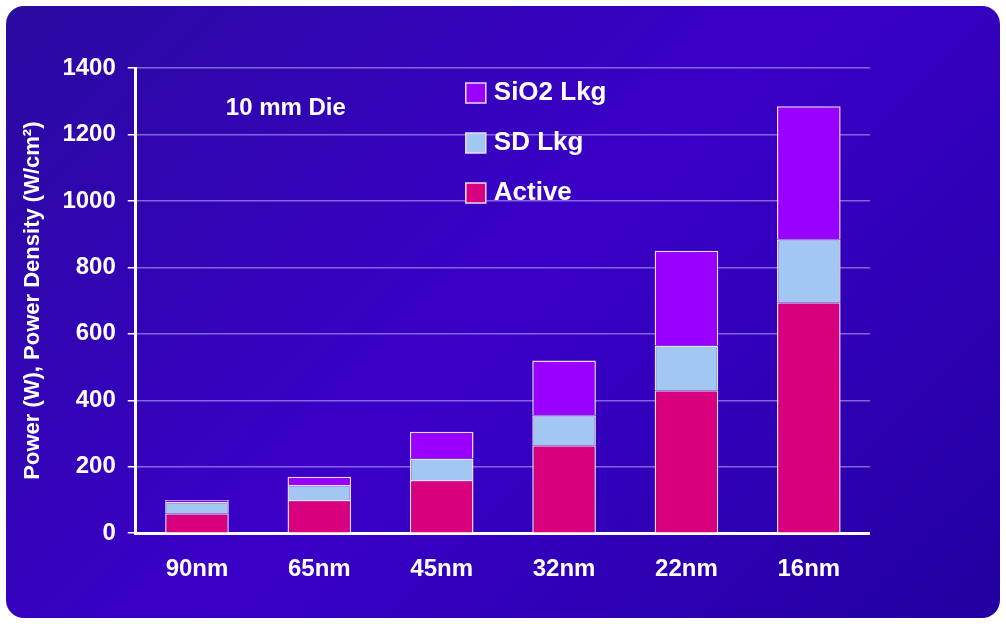 Image resolution: width=1006 pixels, height=624 pixels. What do you see at coordinates (95, 265) in the screenshot?
I see `y-tick-label: 800` at bounding box center [95, 265].